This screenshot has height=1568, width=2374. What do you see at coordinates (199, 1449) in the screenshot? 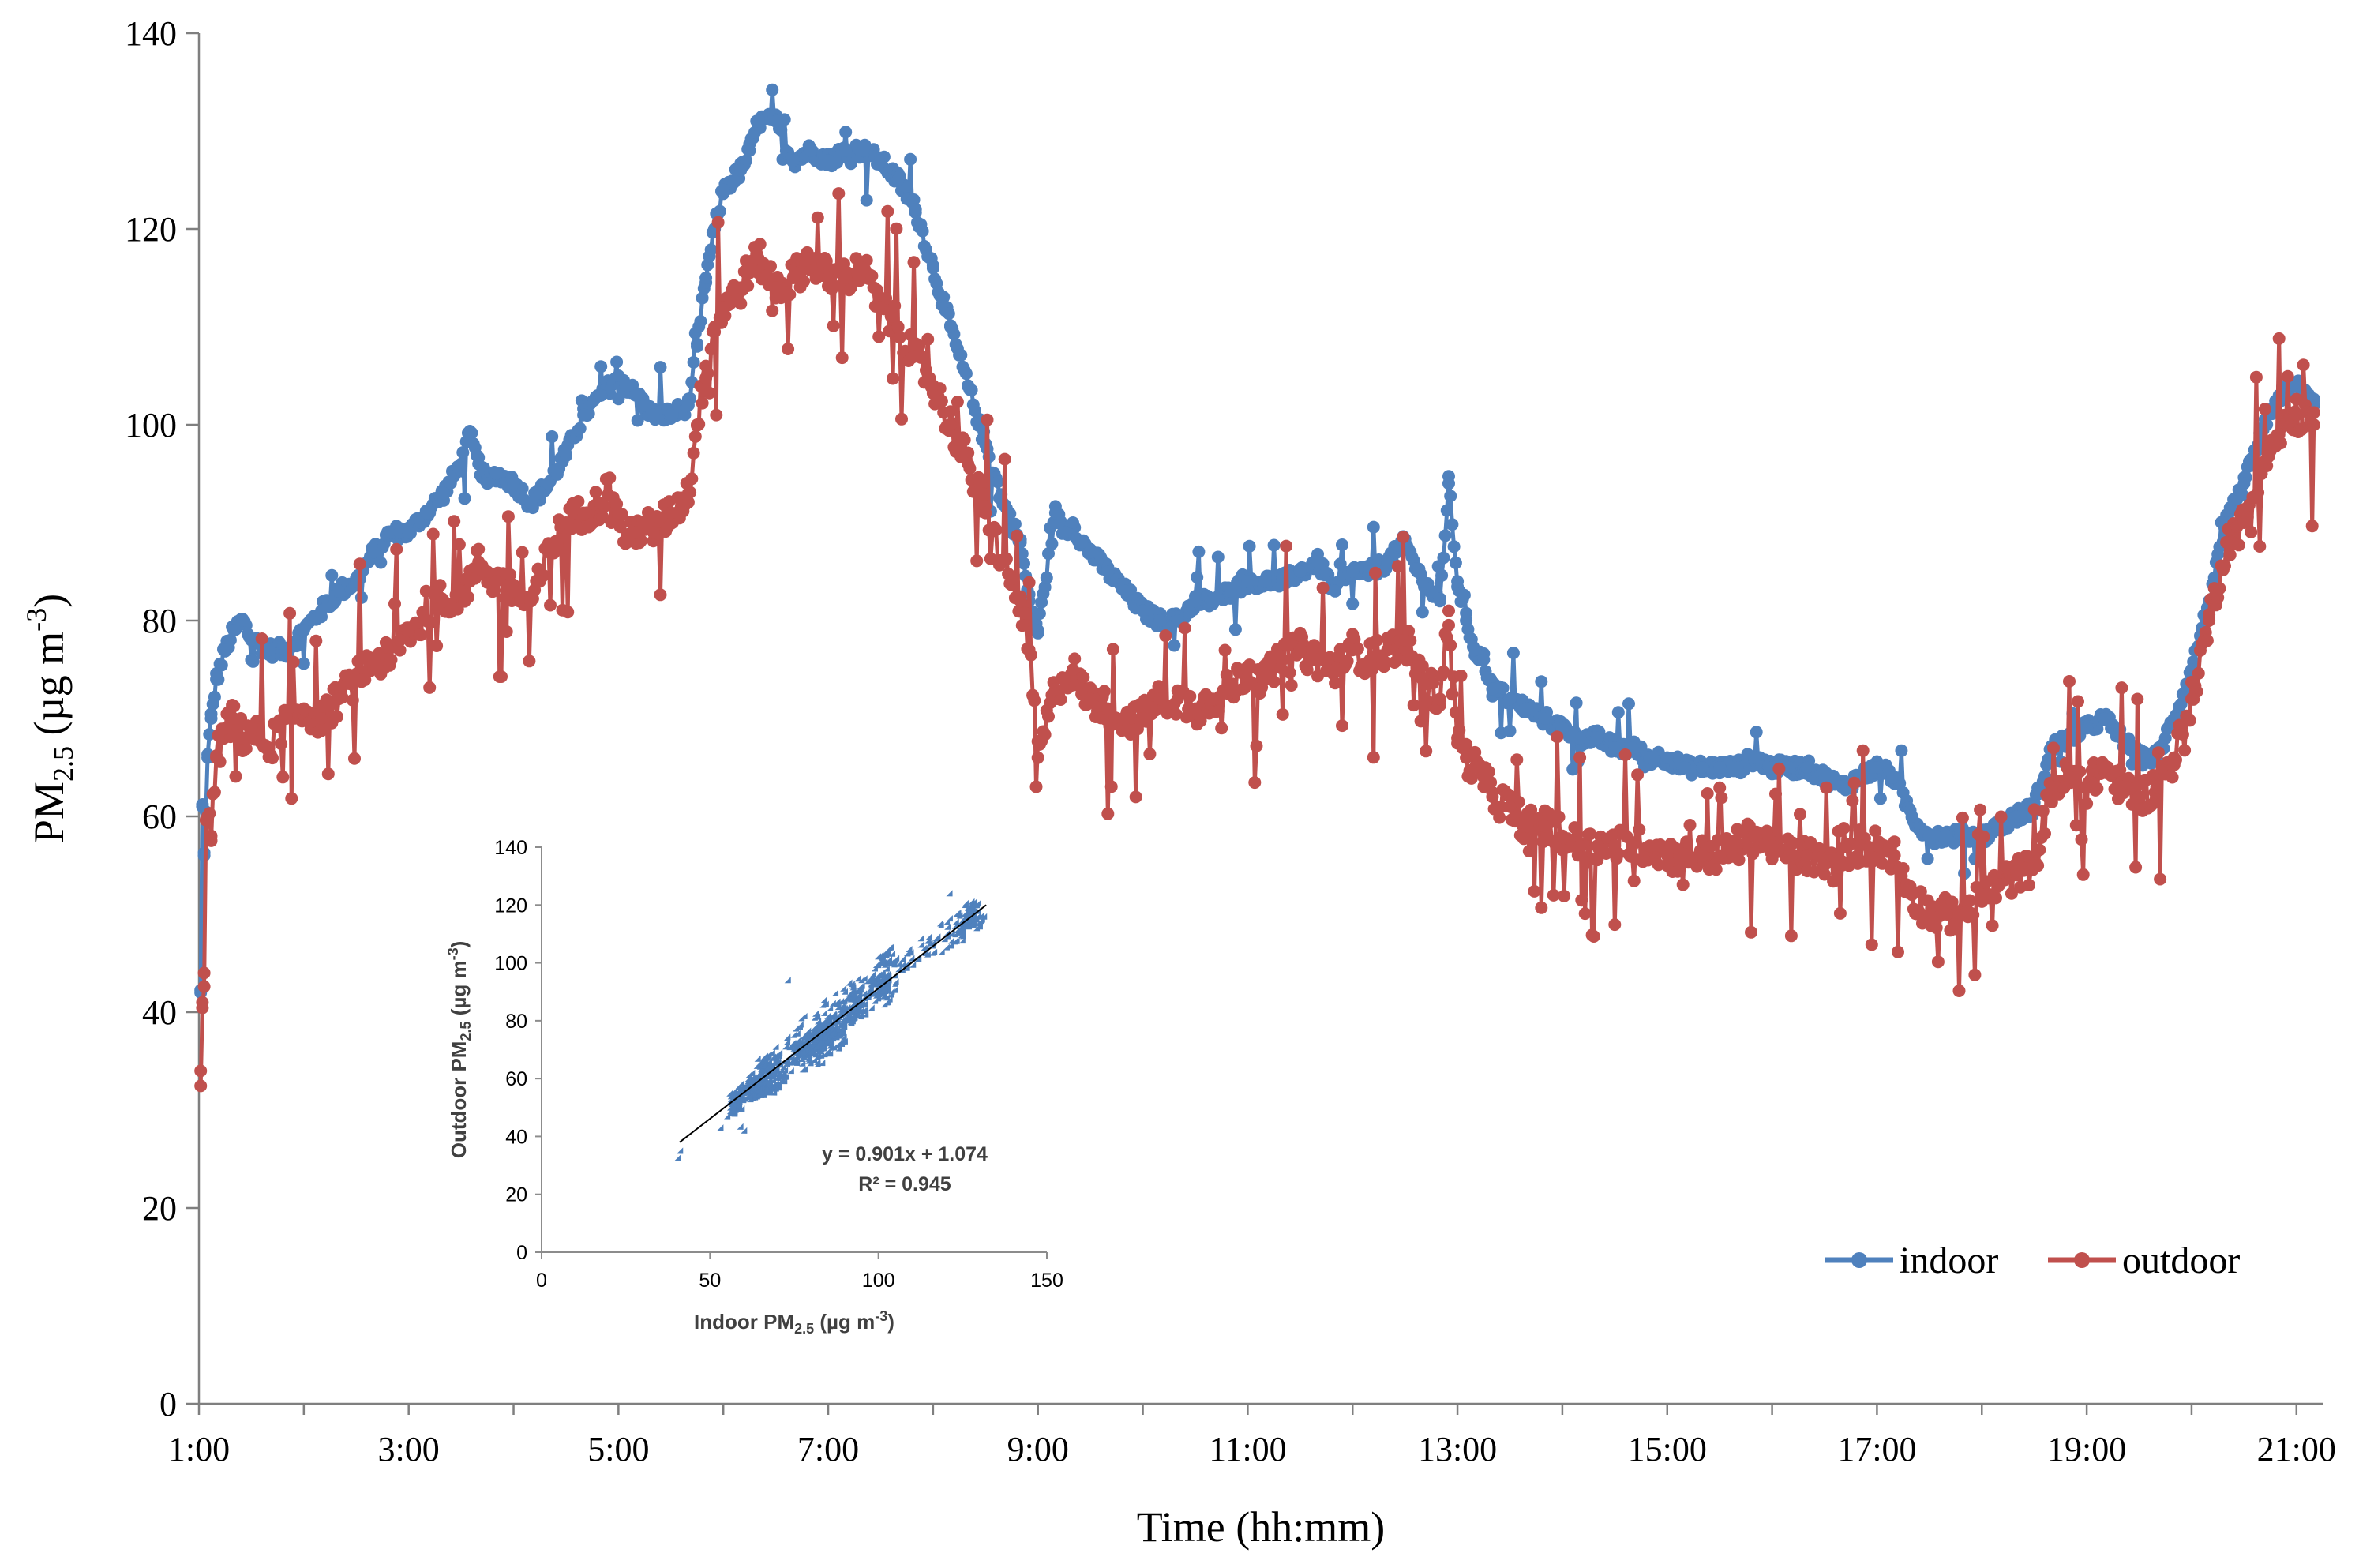
I see `x-tick-label: 1:00` at bounding box center [199, 1449].